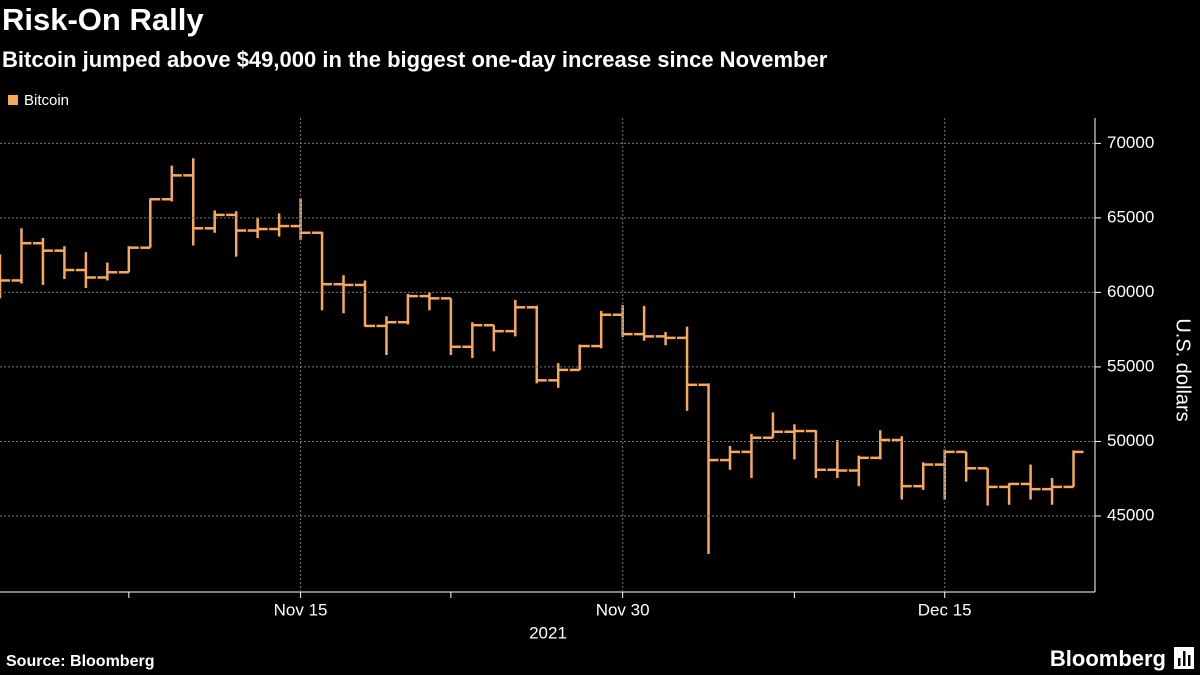 Image resolution: width=1200 pixels, height=675 pixels. Describe the element at coordinates (1130, 365) in the screenshot. I see `y-tick-label: 55000` at that location.